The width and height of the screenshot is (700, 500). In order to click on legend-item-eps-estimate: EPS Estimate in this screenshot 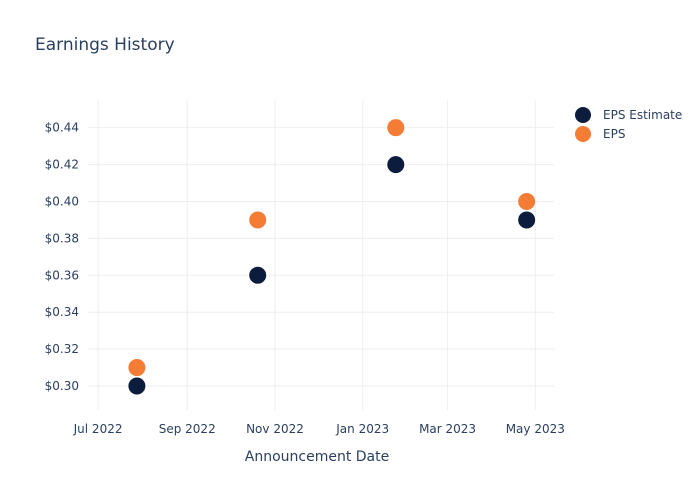, I will do `click(628, 115)`.